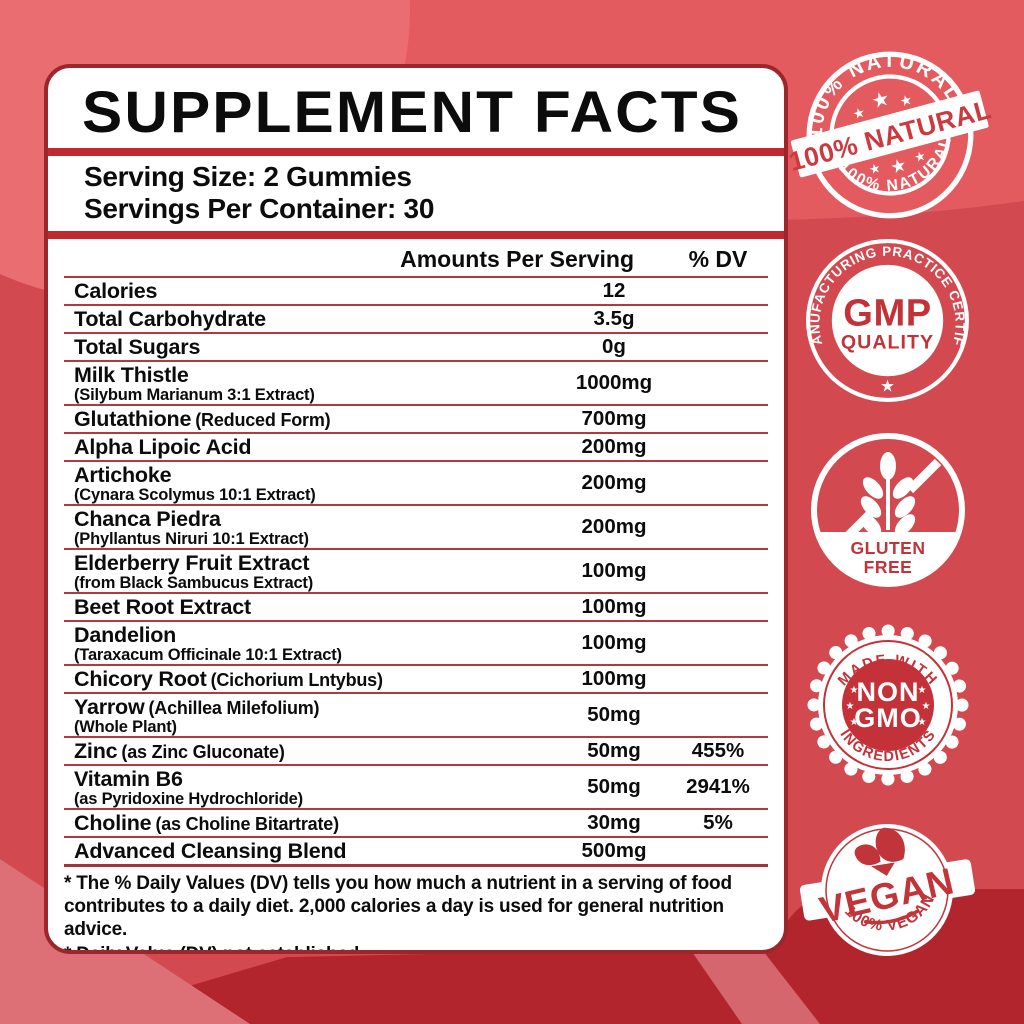 This screenshot has width=1024, height=1024. What do you see at coordinates (188, 799) in the screenshot?
I see `ingredient-detail: (as Pyridoxine Hydrochloride)` at bounding box center [188, 799].